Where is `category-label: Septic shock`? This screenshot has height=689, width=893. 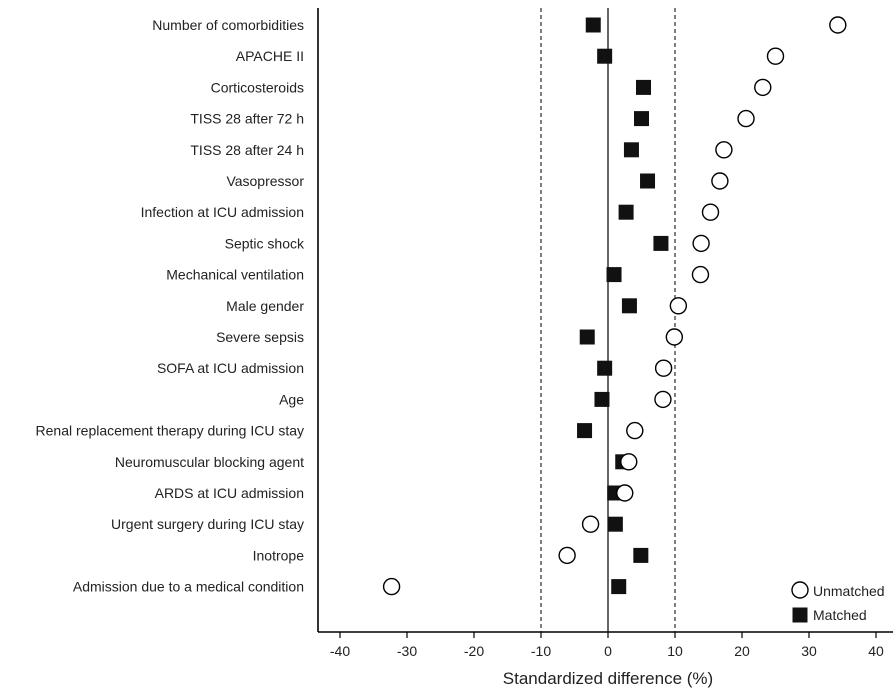
category-label: Septic shock is located at coordinates (265, 243).